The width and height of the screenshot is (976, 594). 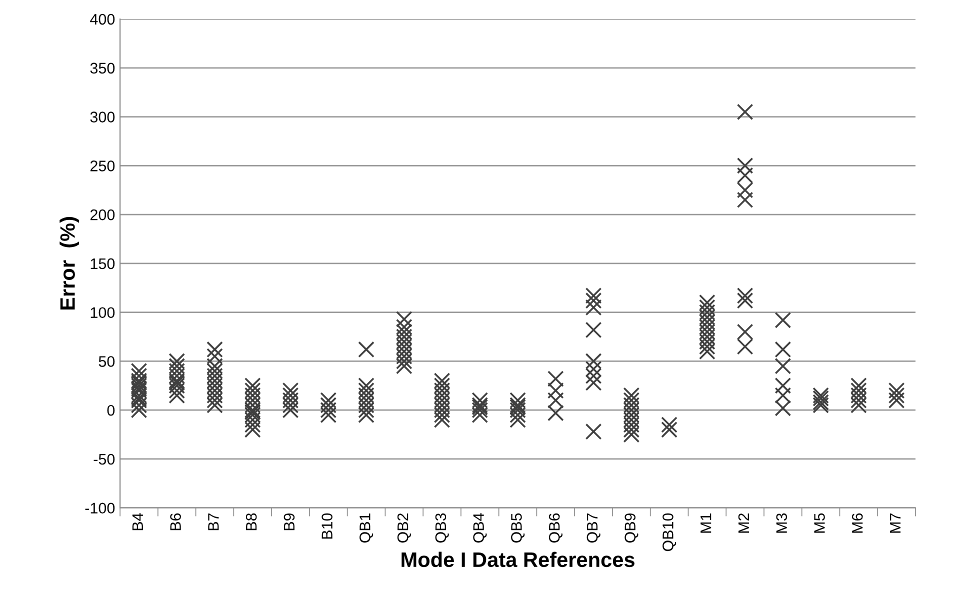 I want to click on x-tick-label: QB3, so click(x=442, y=528).